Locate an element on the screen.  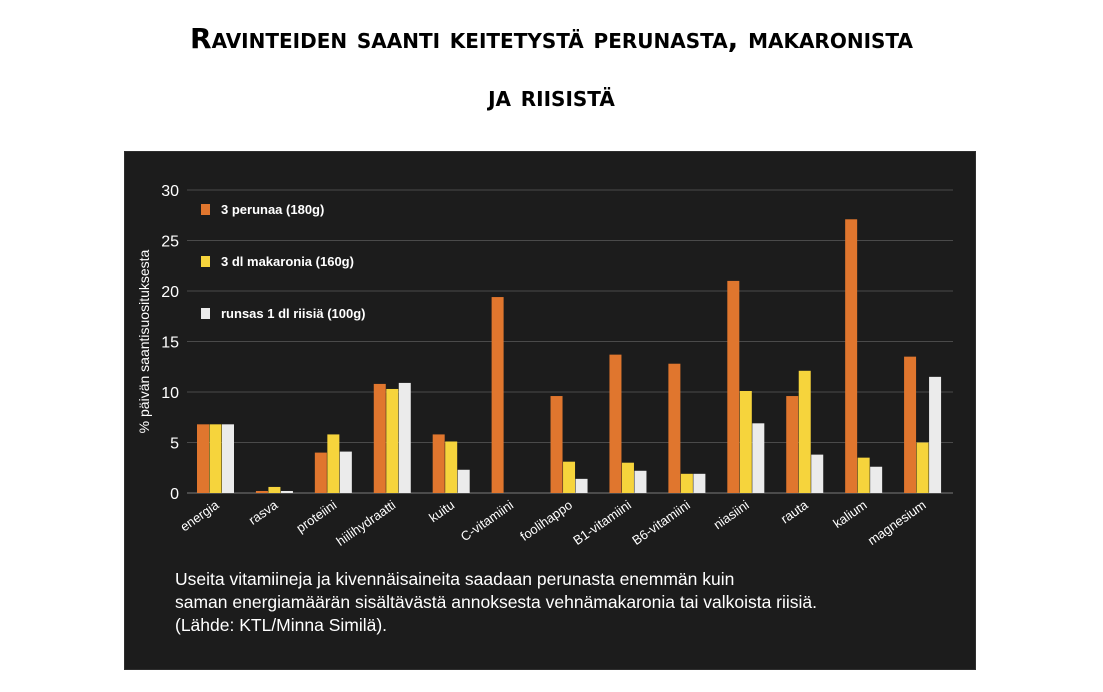
x-tick-label: hiilihydraatti is located at coordinates (365, 523).